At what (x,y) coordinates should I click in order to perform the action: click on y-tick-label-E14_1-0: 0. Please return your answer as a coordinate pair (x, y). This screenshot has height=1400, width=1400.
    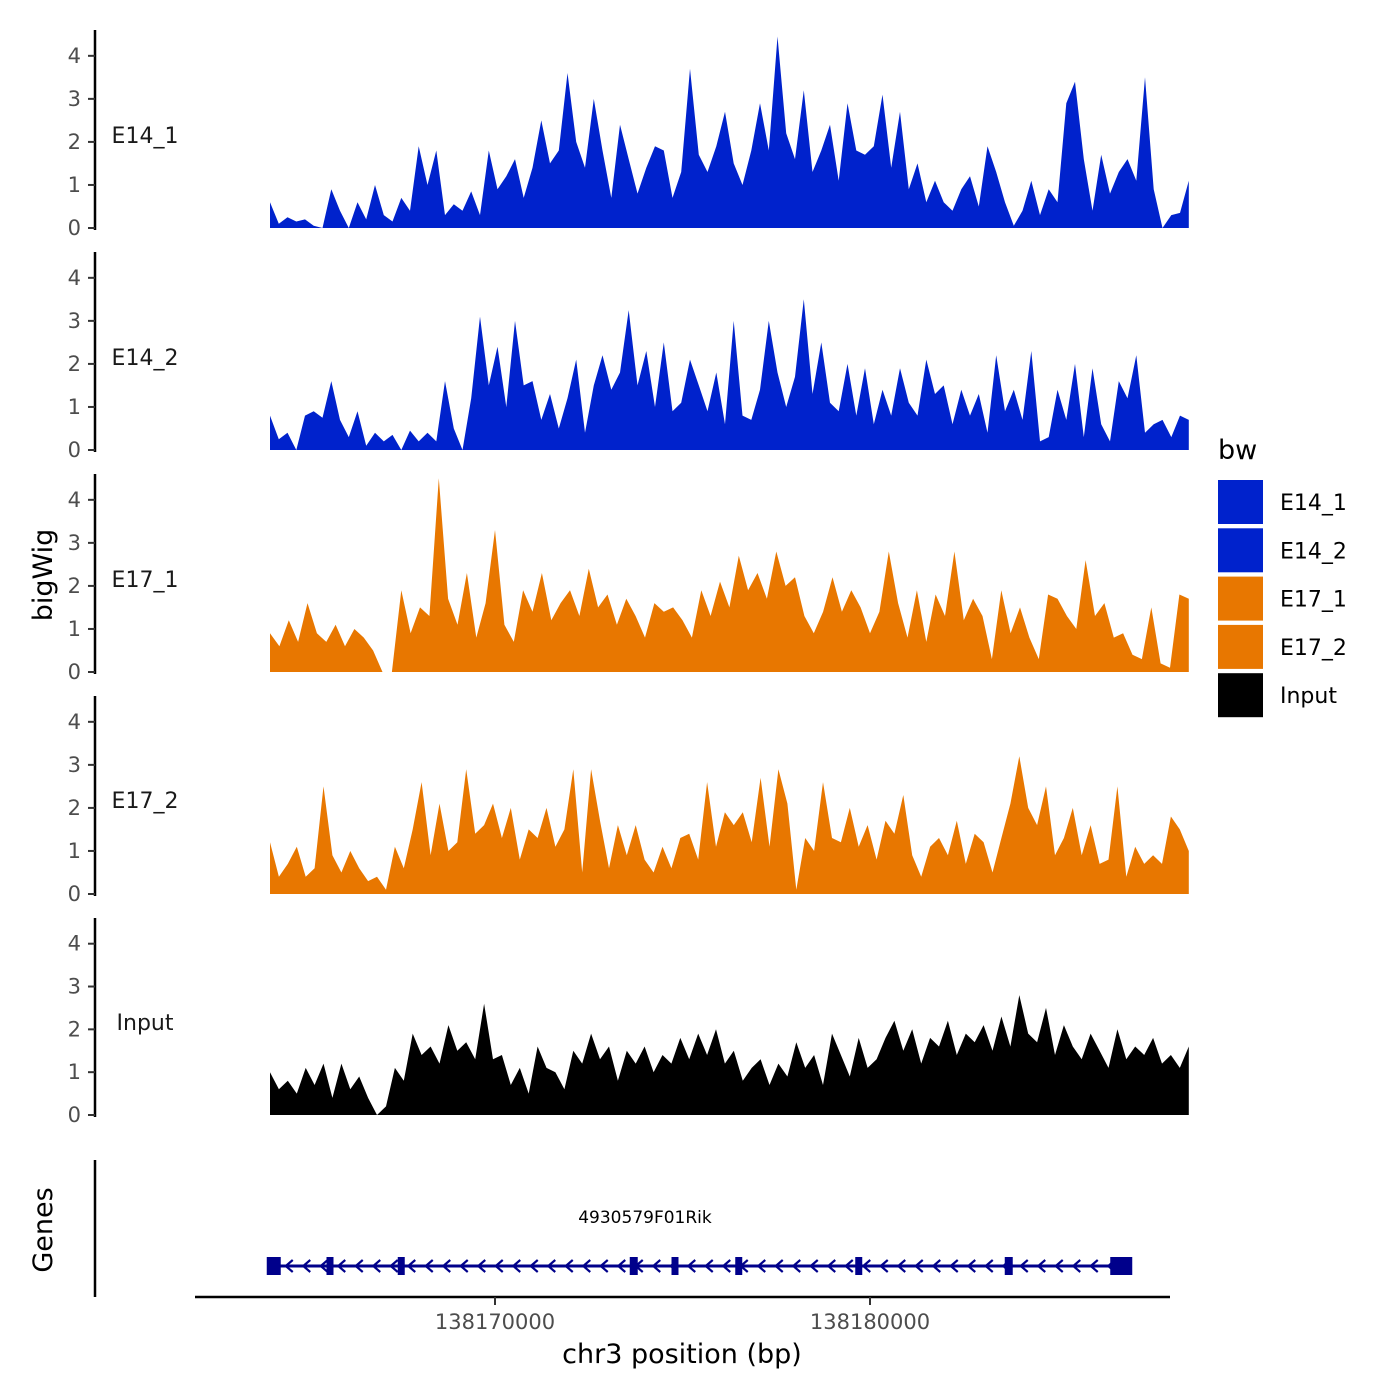
    Looking at the image, I should click on (74, 228).